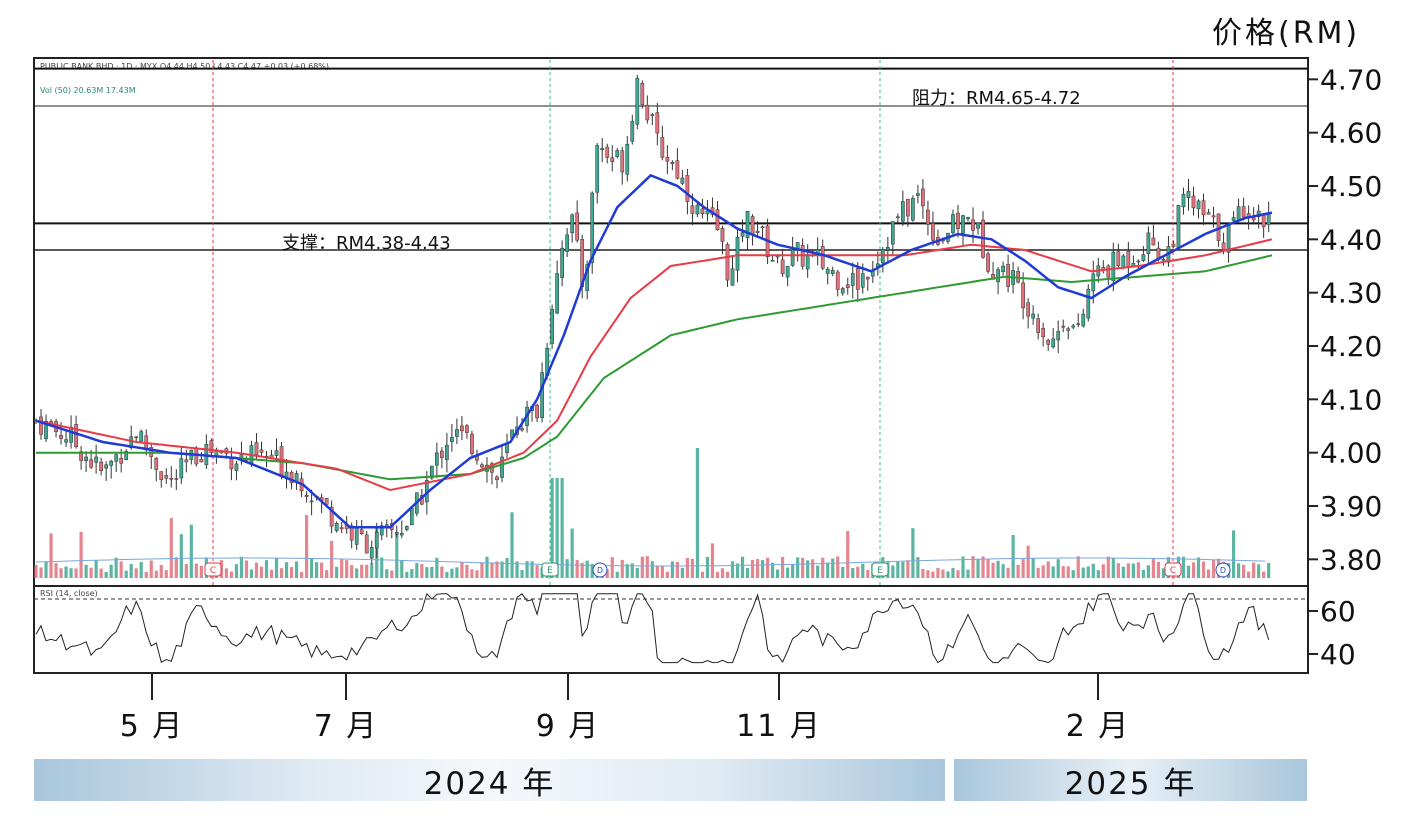 This screenshot has height=816, width=1424. I want to click on price-axis: 4.70 4.60 4.50 4.40 4.30 4.20 4.10 4.00 3.90 3.80, so click(1345, 319).